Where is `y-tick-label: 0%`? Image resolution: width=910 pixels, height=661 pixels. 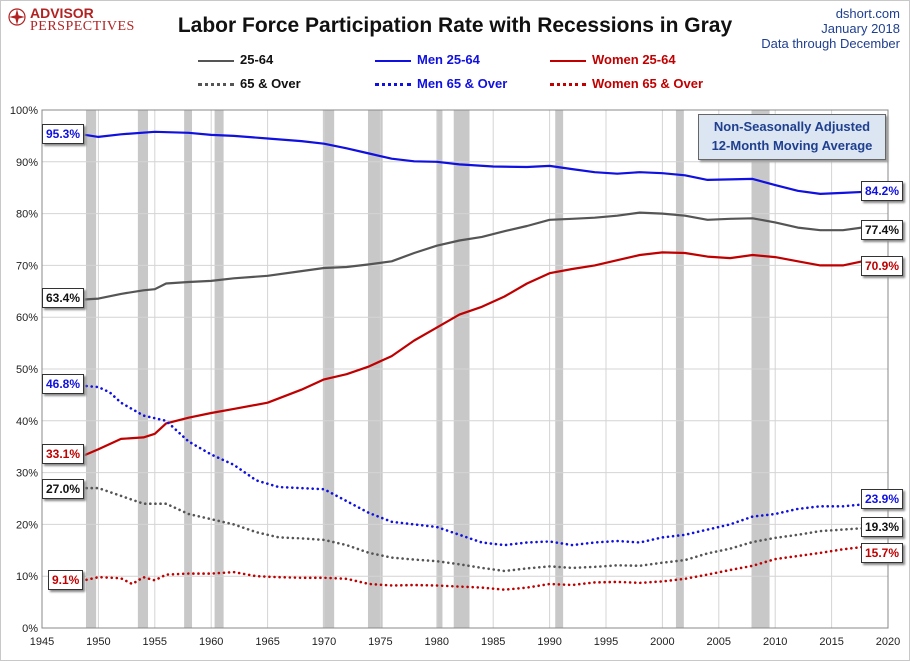 y-tick-label: 0% is located at coordinates (30, 629).